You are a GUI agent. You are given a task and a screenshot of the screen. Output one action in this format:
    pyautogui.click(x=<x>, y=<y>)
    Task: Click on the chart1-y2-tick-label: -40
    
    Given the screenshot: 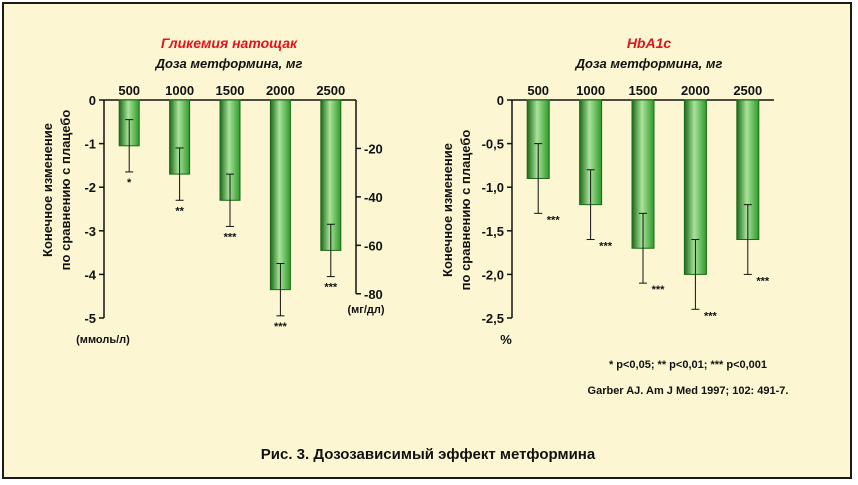 What is the action you would take?
    pyautogui.click(x=373, y=197)
    